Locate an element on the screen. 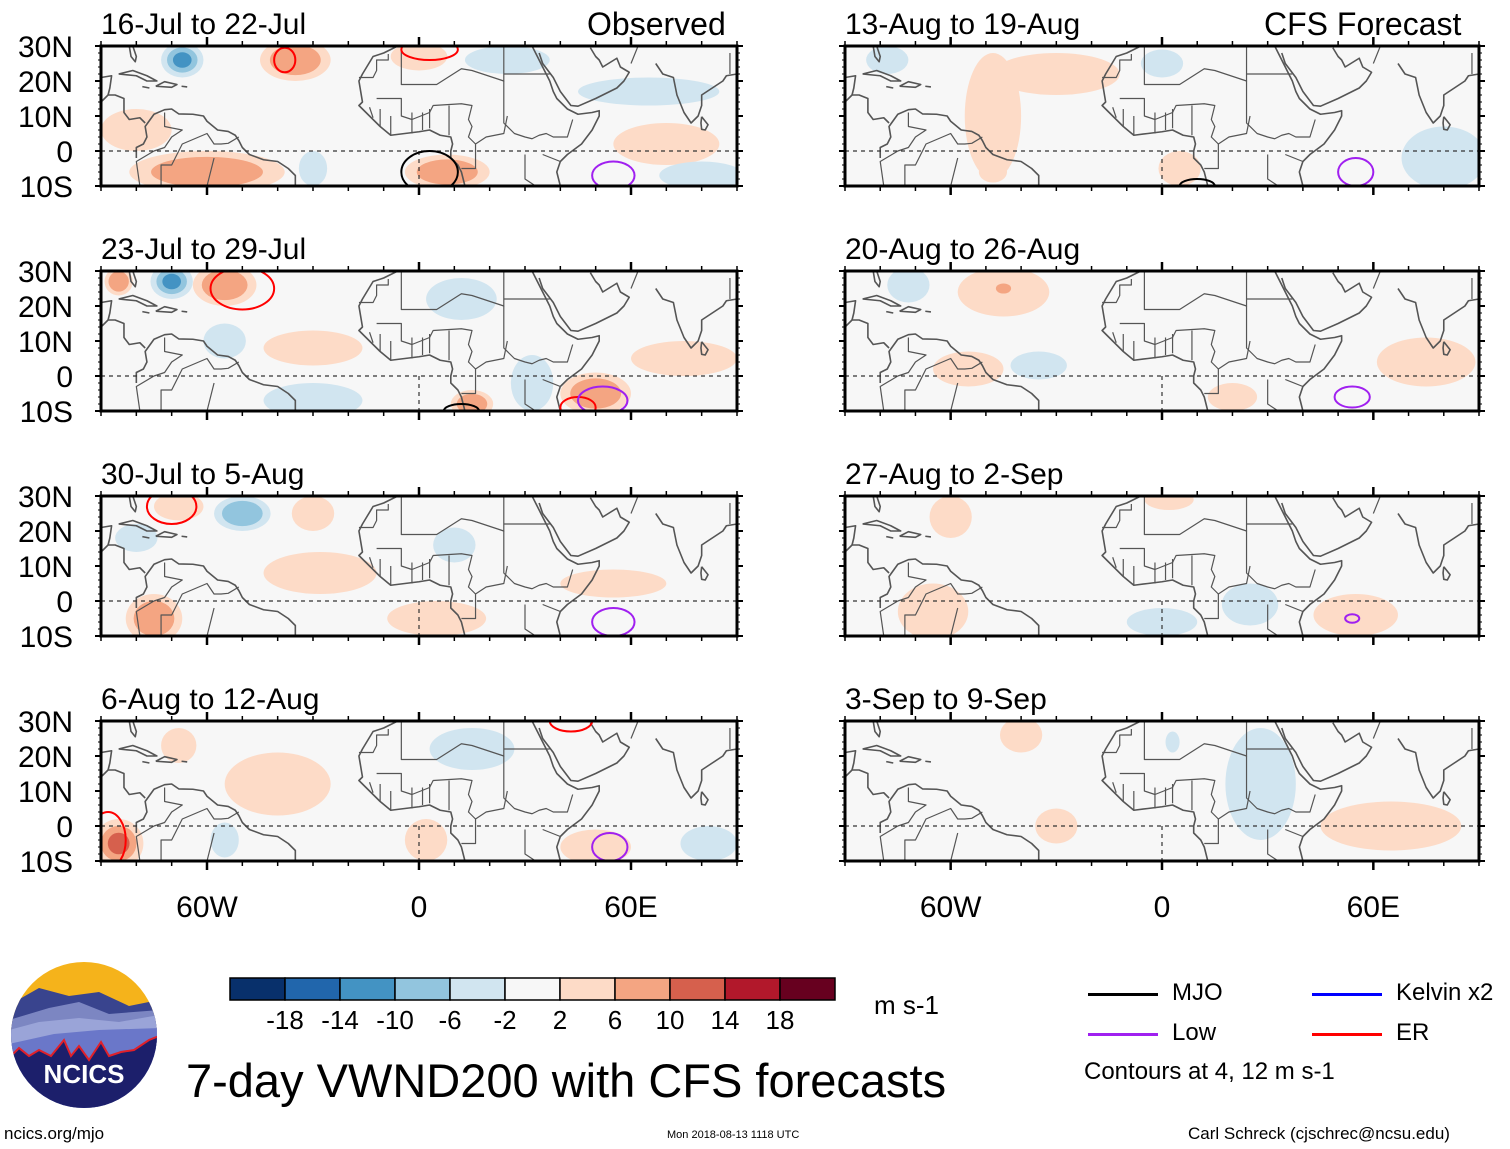 Image resolution: width=1510 pixels, height=1149 pixels. legend-label: ER is located at coordinates (1413, 1032).